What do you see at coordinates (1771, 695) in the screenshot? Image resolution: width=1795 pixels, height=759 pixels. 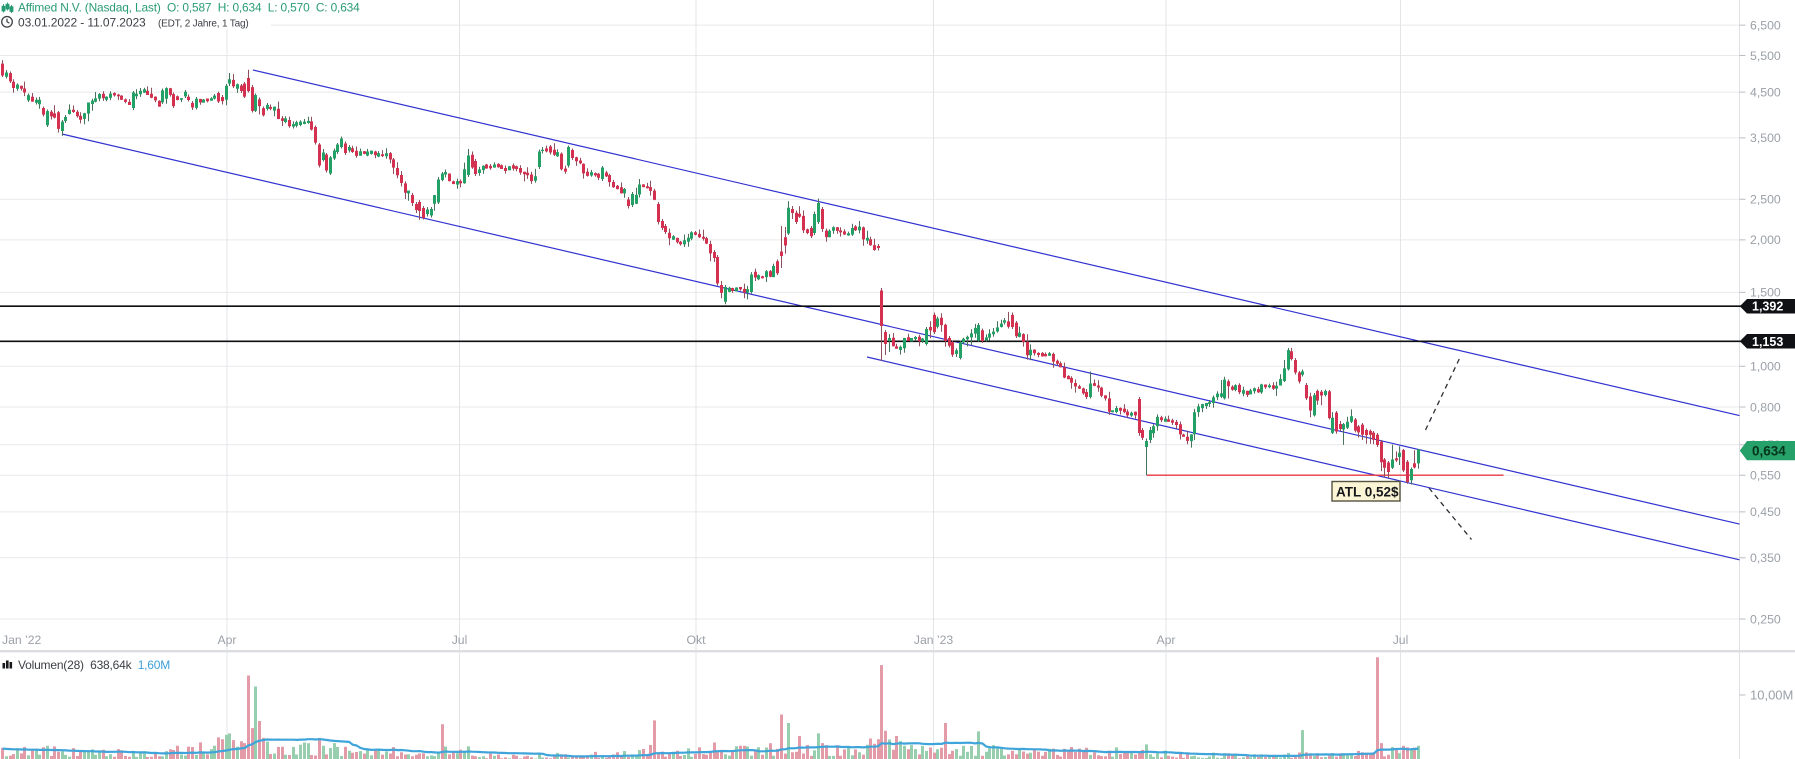 I see `svg-text: 10,00M` at bounding box center [1771, 695].